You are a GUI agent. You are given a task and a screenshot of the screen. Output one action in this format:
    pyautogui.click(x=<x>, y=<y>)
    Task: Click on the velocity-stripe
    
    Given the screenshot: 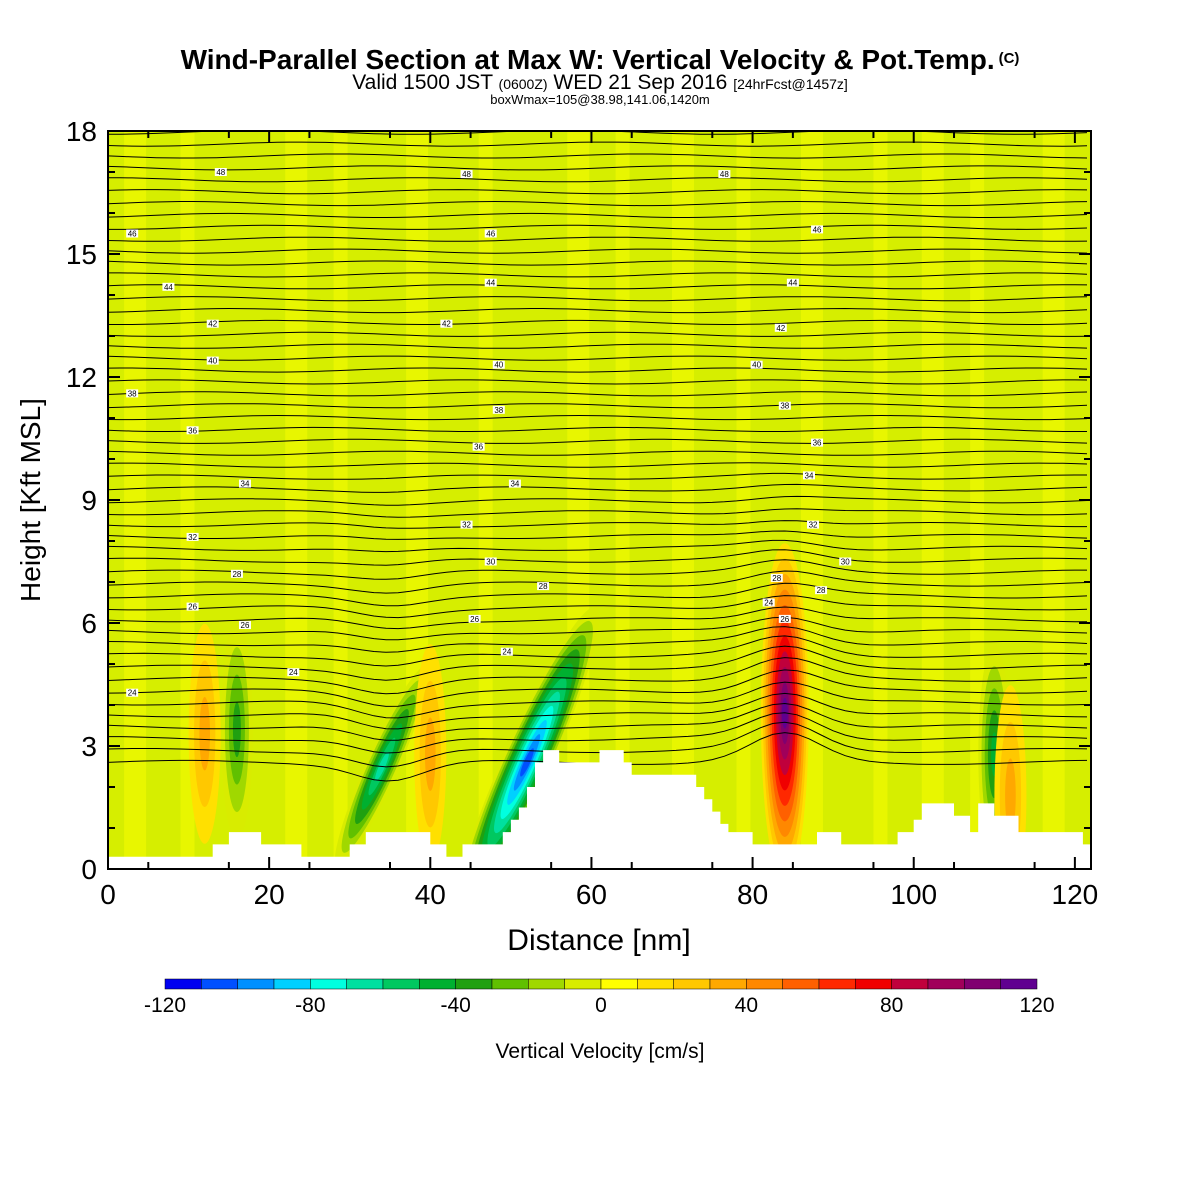 What is the action you would take?
    pyautogui.click(x=1053, y=500)
    